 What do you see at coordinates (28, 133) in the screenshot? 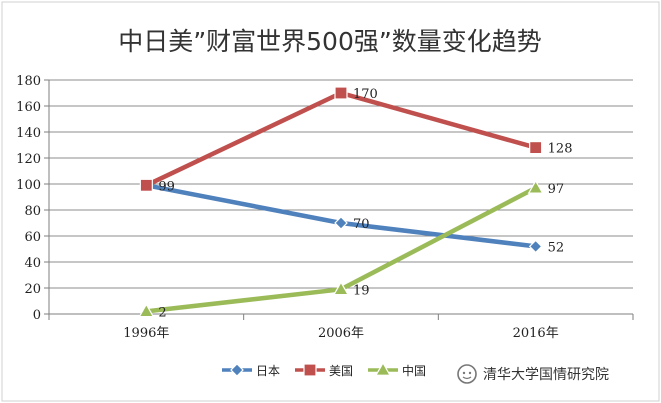
I see `y-tick-label: 140` at bounding box center [28, 133].